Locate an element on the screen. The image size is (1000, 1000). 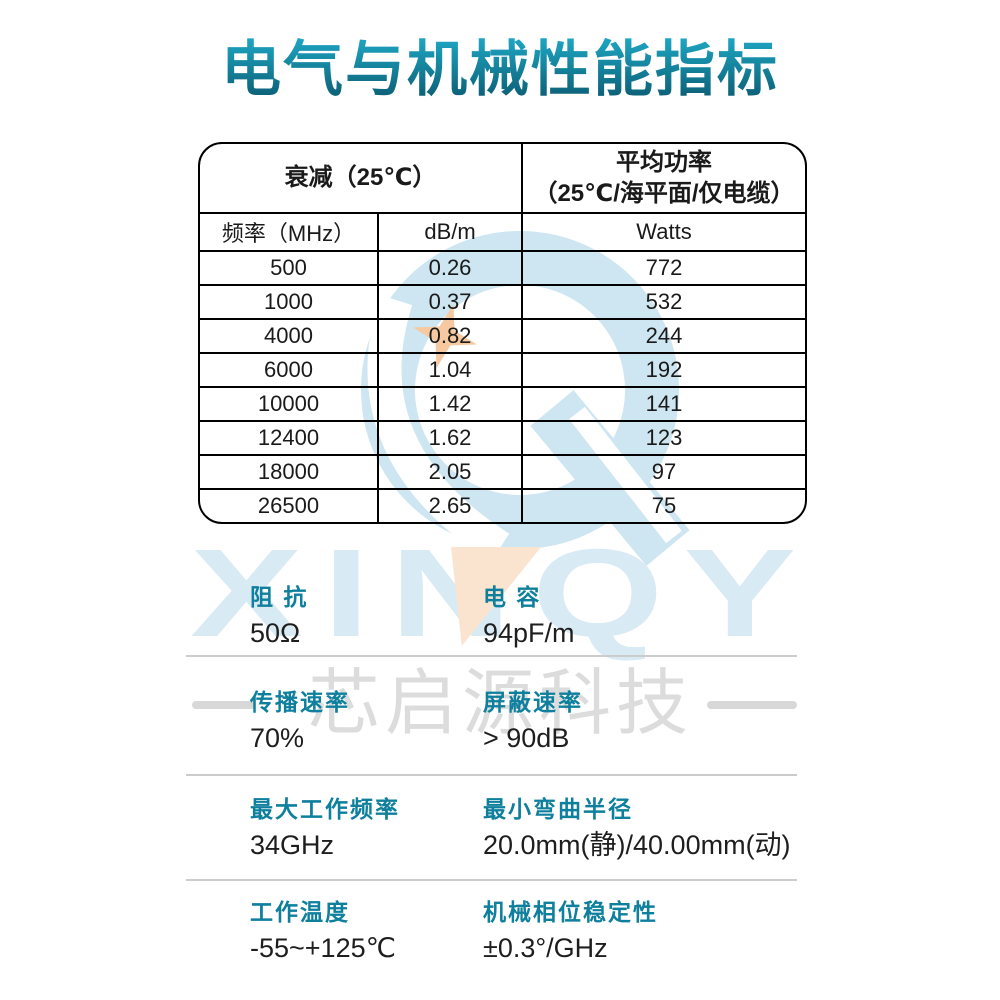
cell-watts: 123 is located at coordinates (663, 438).